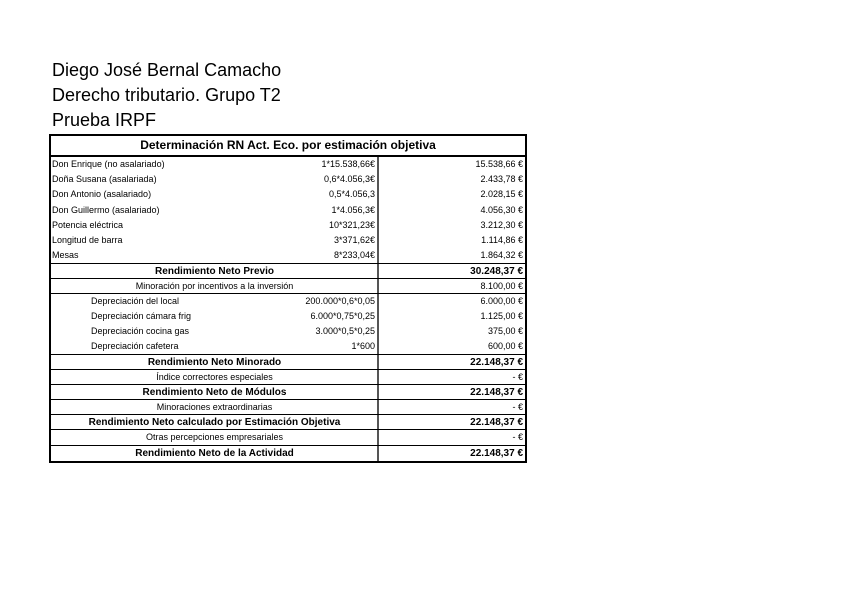 The width and height of the screenshot is (848, 599). I want to click on row-value: 4.056,30 €, so click(451, 210).